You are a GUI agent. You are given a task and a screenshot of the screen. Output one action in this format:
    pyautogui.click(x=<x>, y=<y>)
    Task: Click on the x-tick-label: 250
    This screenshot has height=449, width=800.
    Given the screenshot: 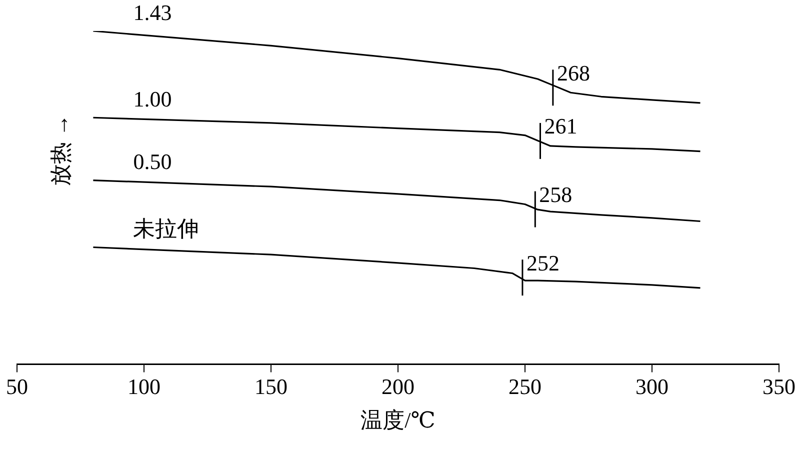 What is the action you would take?
    pyautogui.click(x=525, y=387)
    